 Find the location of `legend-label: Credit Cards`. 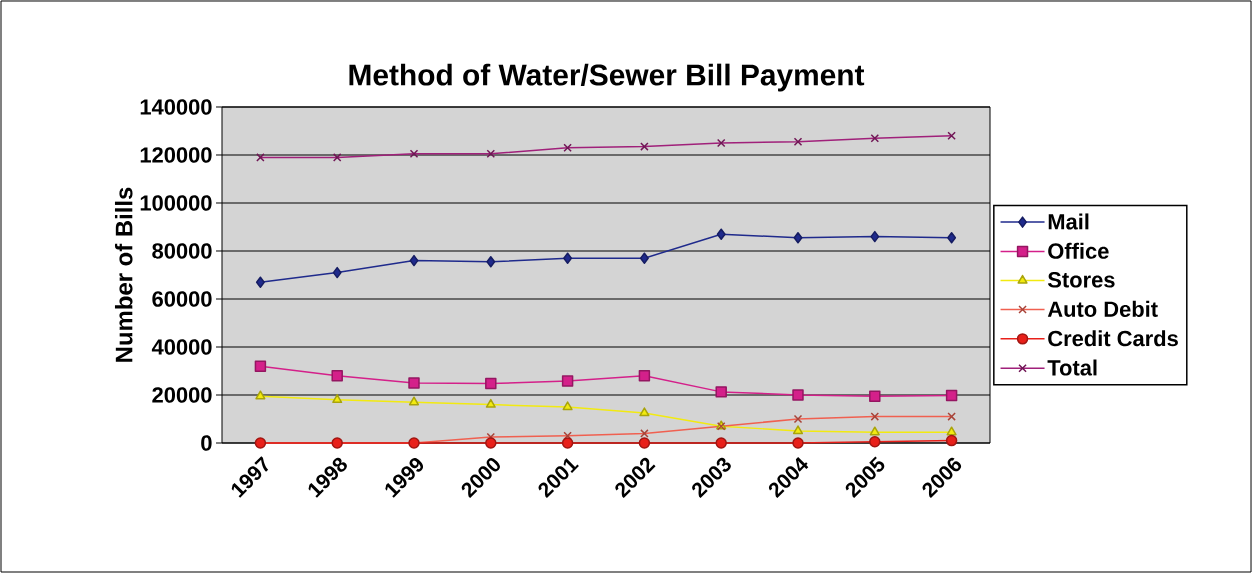

legend-label: Credit Cards is located at coordinates (1113, 338).